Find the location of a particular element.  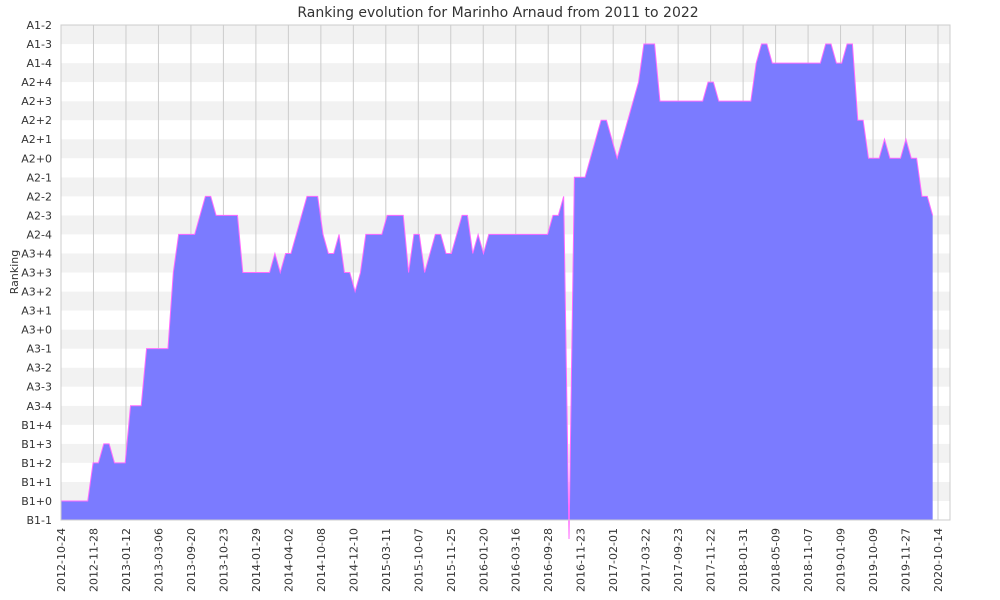

y-tick-label: A2+1 is located at coordinates (36, 139).